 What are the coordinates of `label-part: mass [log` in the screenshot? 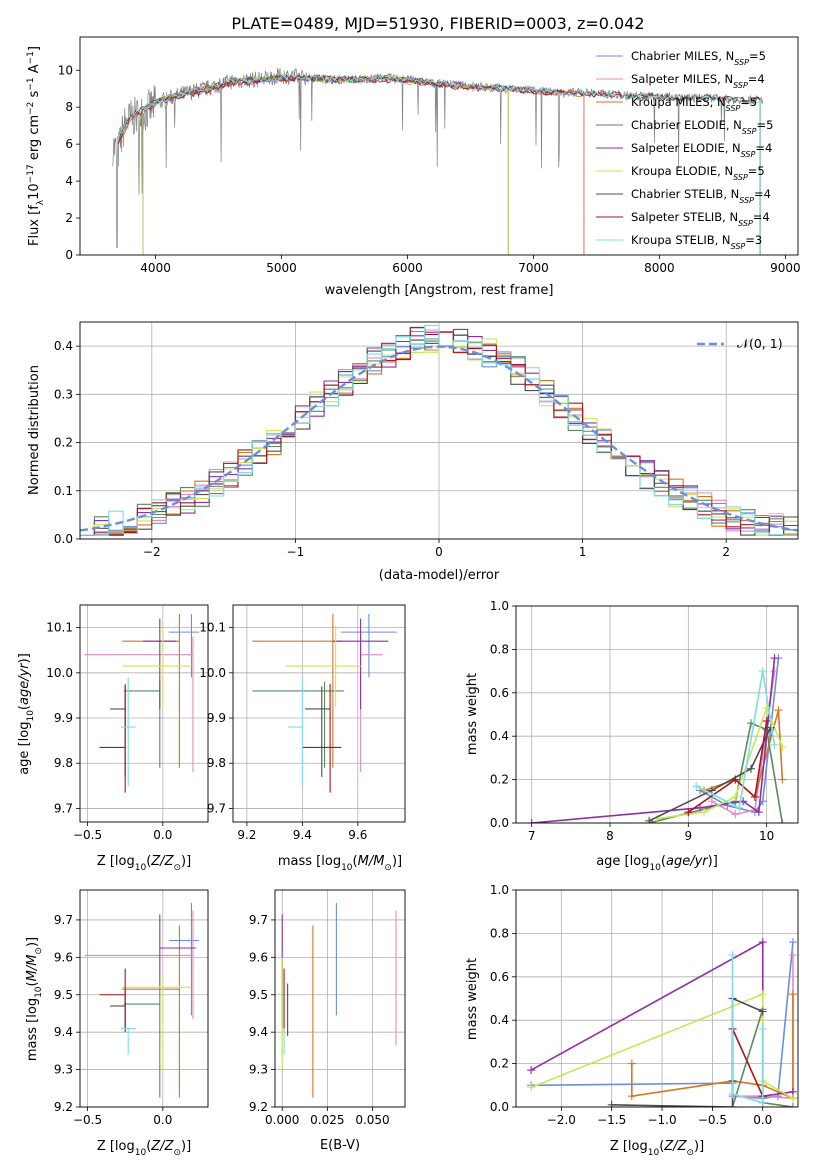 It's located at (309, 861).